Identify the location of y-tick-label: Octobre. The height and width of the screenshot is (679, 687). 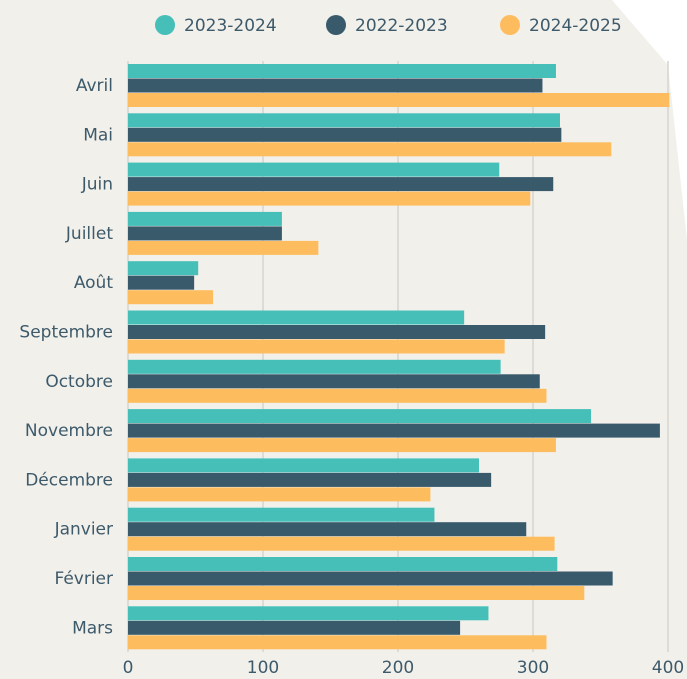
(79, 382).